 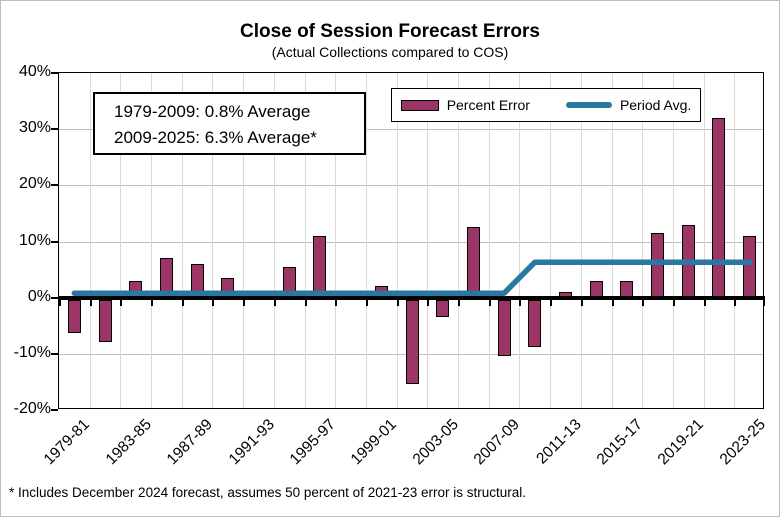 What do you see at coordinates (412, 277) in the screenshot?
I see `period-avg-line` at bounding box center [412, 277].